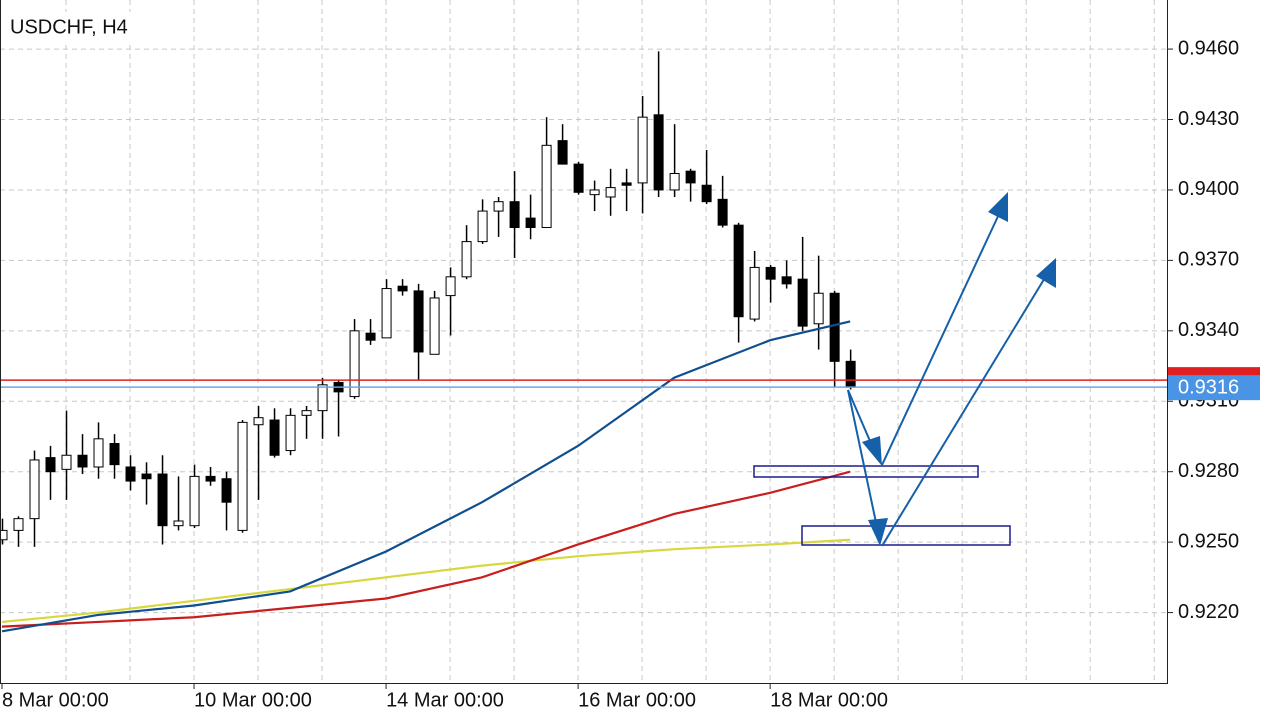 The width and height of the screenshot is (1280, 720). I want to click on annotations, so click(904, 369).